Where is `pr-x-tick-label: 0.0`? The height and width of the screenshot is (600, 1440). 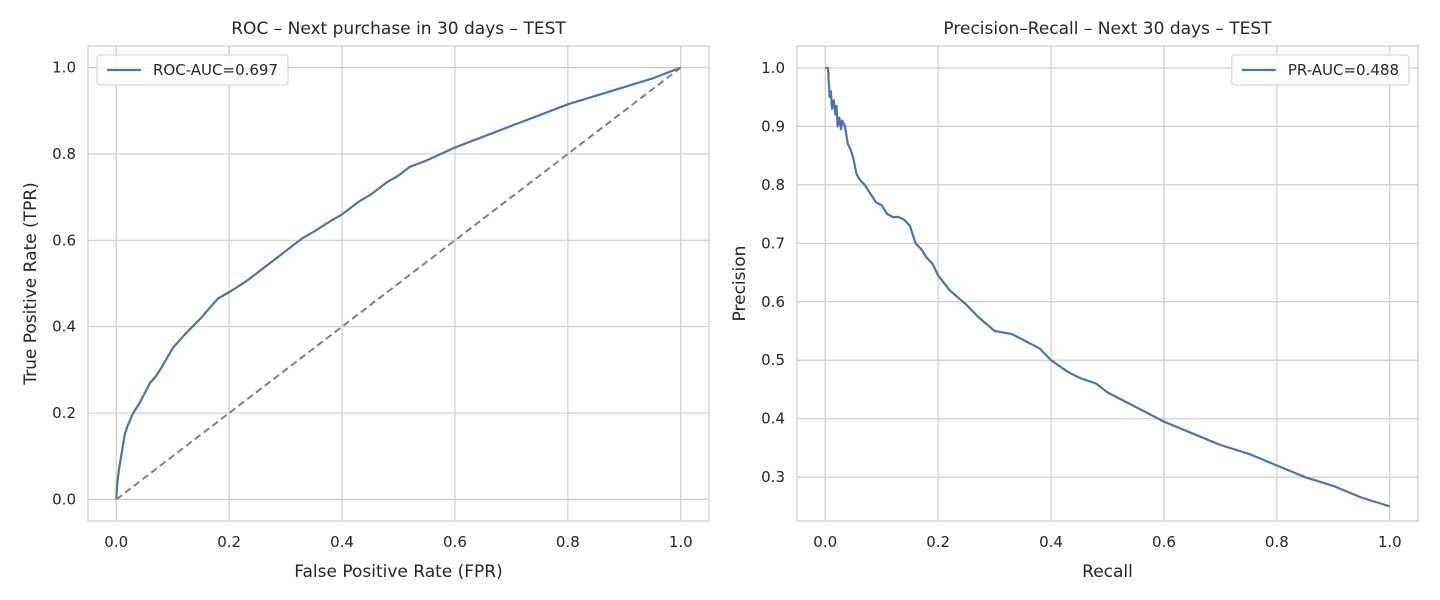
pr-x-tick-label: 0.0 is located at coordinates (825, 542).